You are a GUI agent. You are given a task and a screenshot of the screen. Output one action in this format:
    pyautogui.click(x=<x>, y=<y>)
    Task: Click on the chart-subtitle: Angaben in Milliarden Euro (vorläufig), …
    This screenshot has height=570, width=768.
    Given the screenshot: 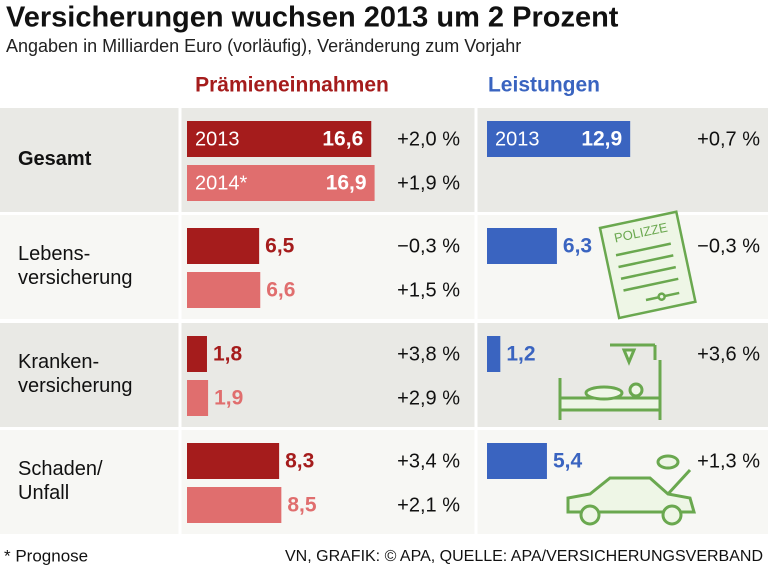 What is the action you would take?
    pyautogui.click(x=263, y=46)
    